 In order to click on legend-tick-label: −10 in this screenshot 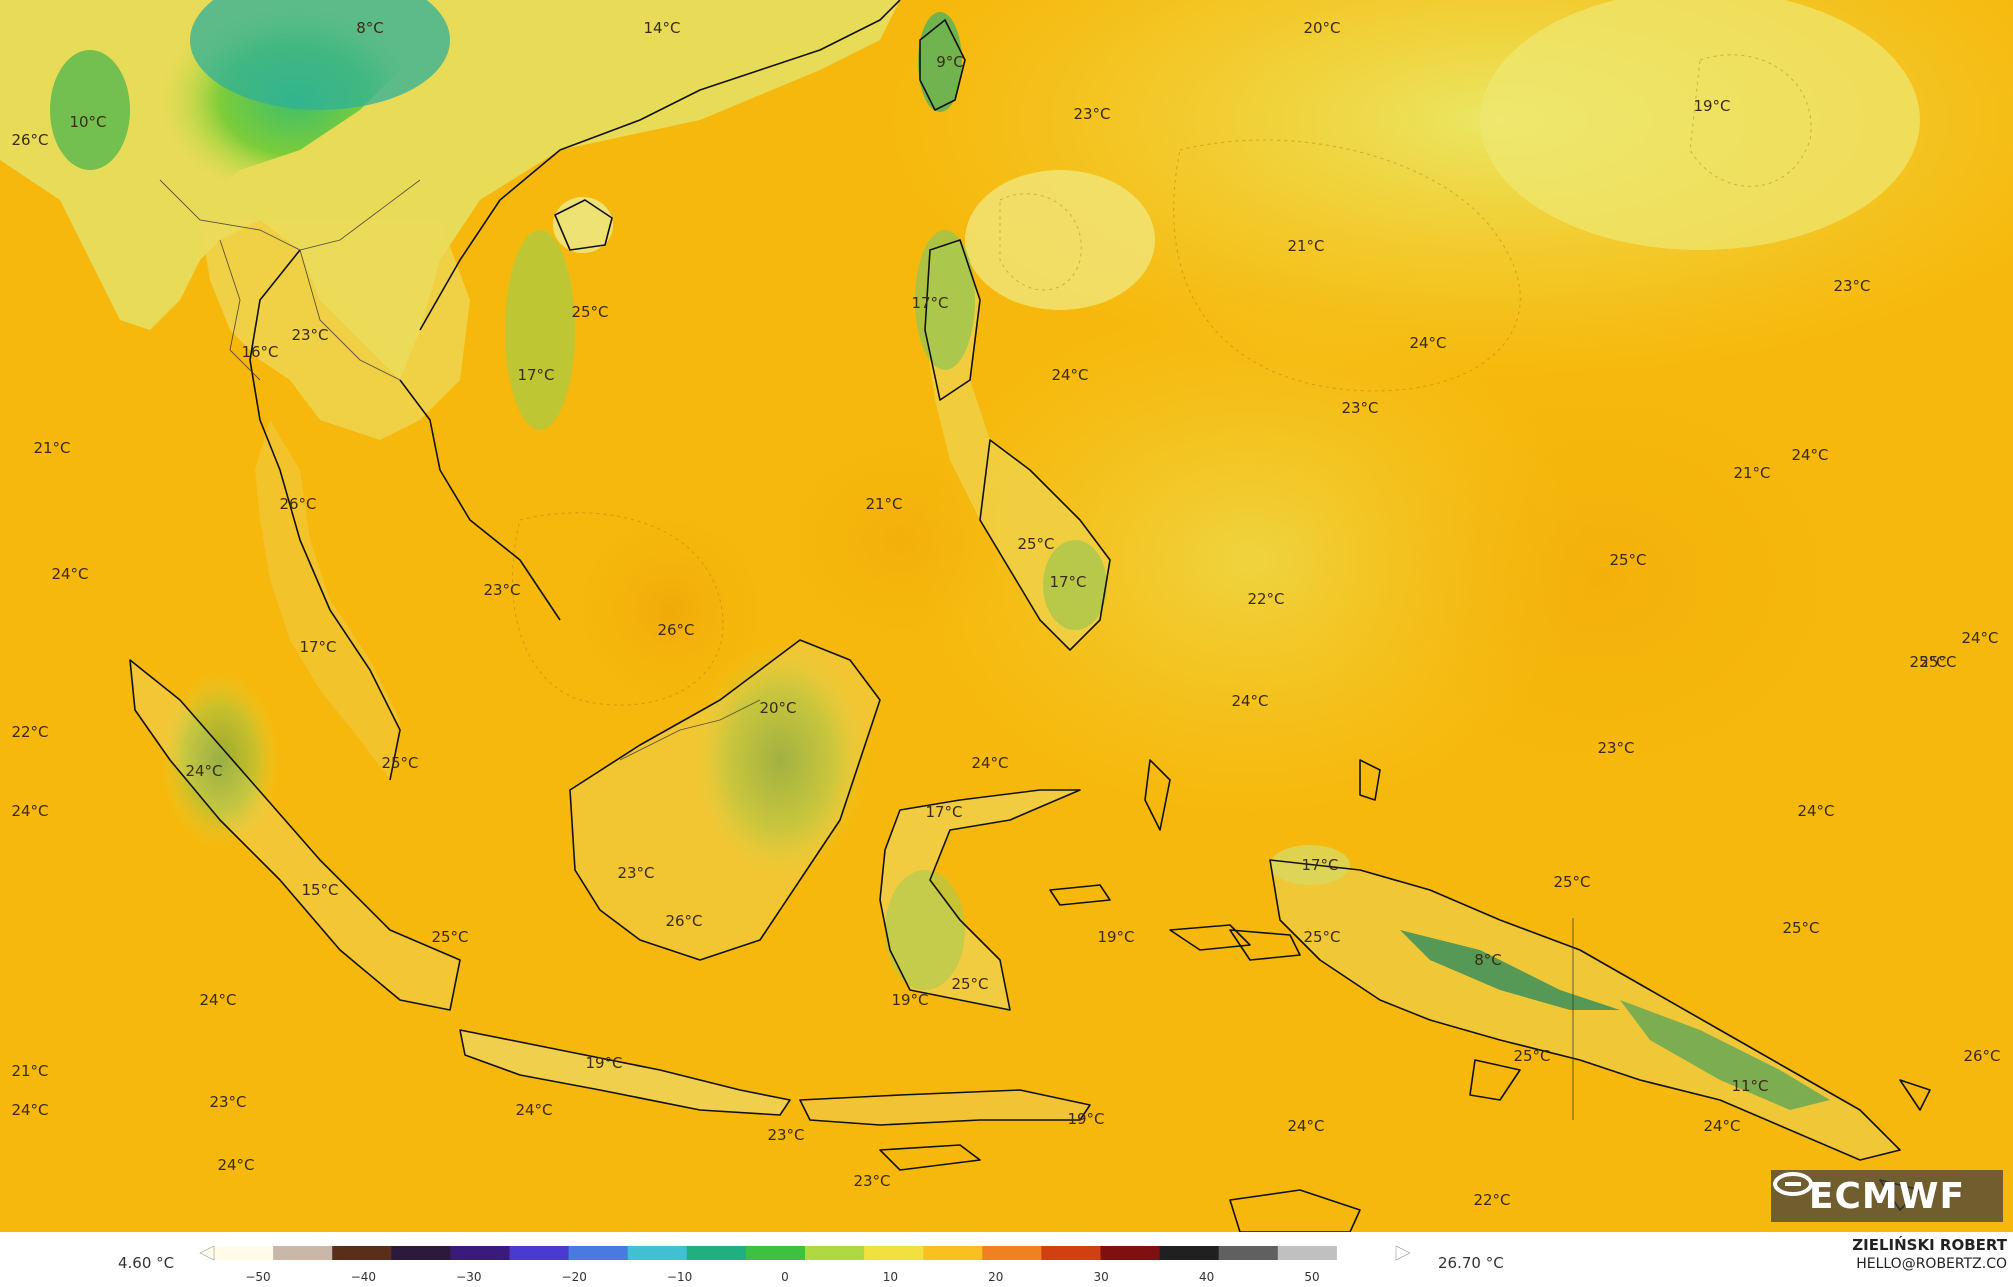, I will do `click(679, 1277)`.